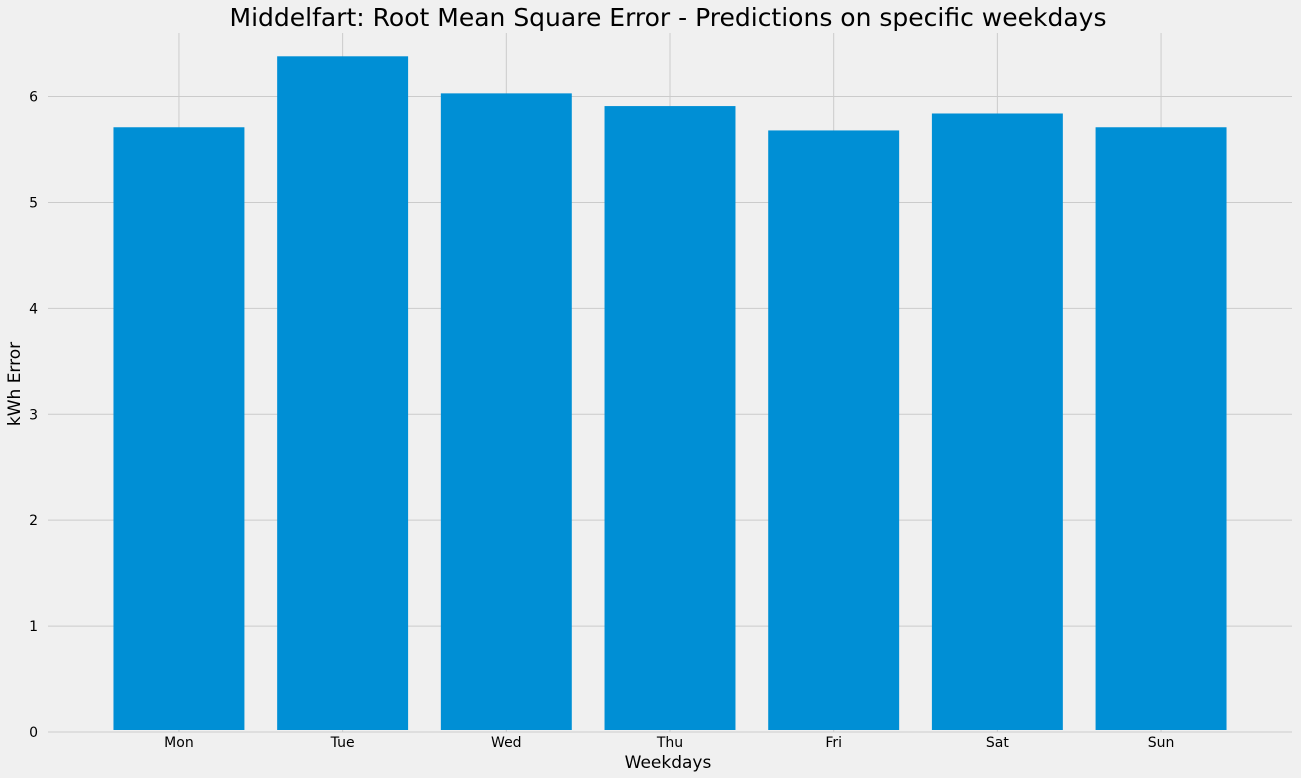 The width and height of the screenshot is (1301, 778). I want to click on bar-tue, so click(343, 393).